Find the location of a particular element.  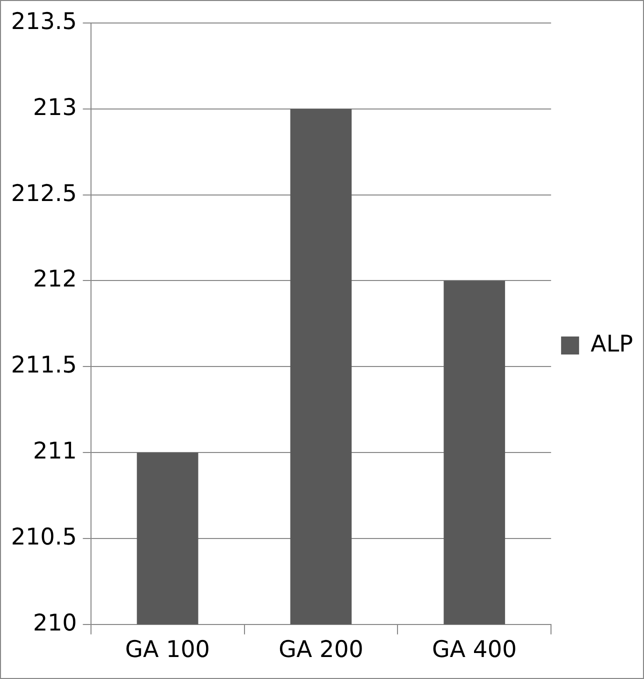

y-tick-label: 211.5 is located at coordinates (43, 365).